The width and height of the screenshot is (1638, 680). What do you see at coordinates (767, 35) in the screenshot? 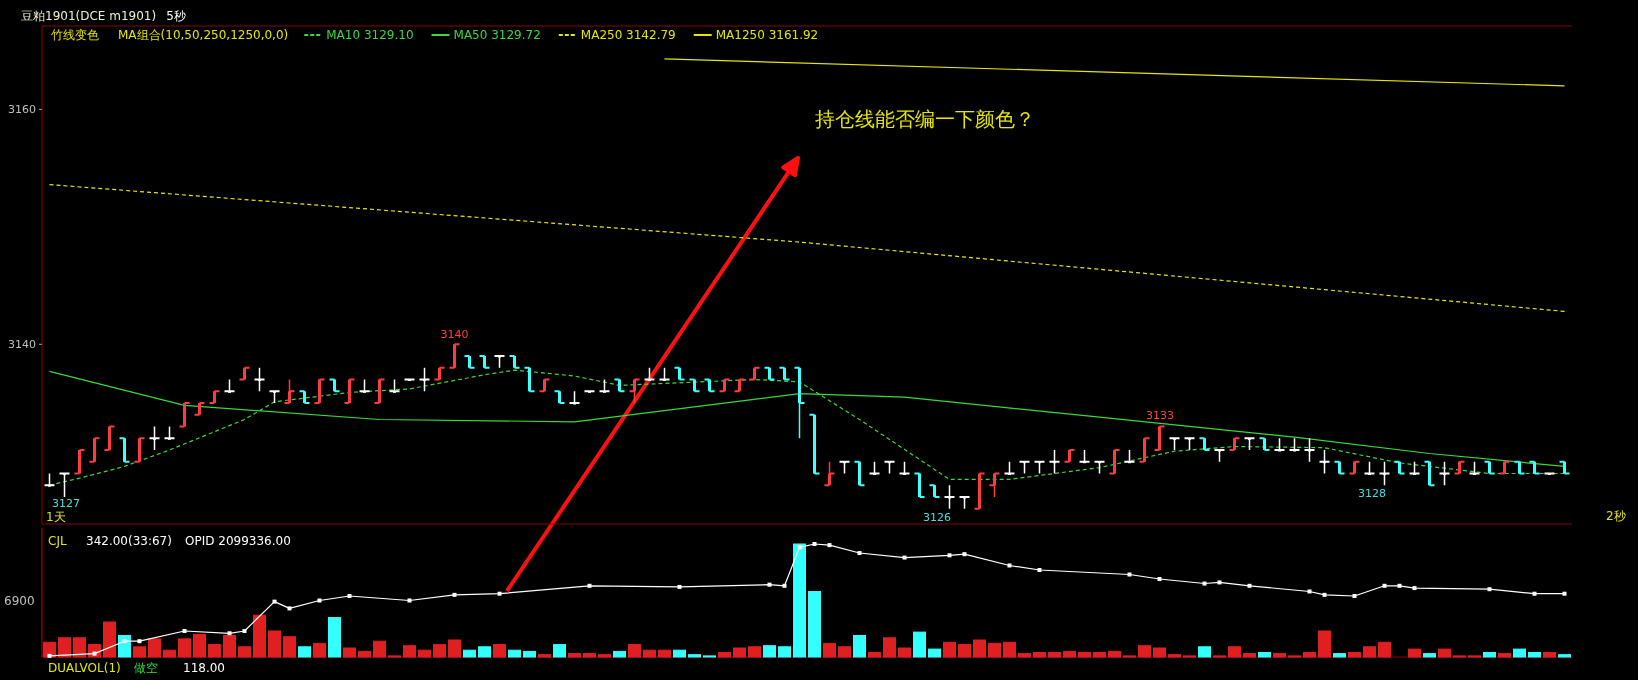
I see `legend-label: MA1250 3161.92` at bounding box center [767, 35].